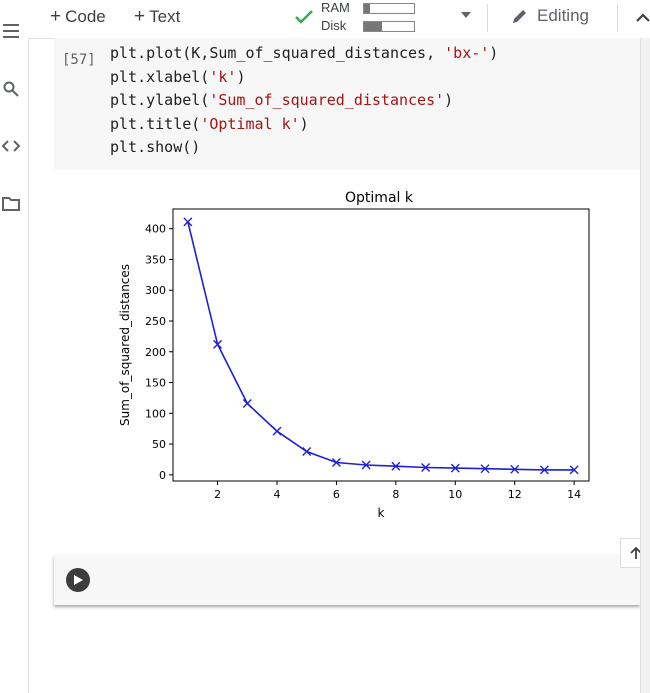 The image size is (650, 693). Describe the element at coordinates (389, 8) in the screenshot. I see `ram-meter` at that location.